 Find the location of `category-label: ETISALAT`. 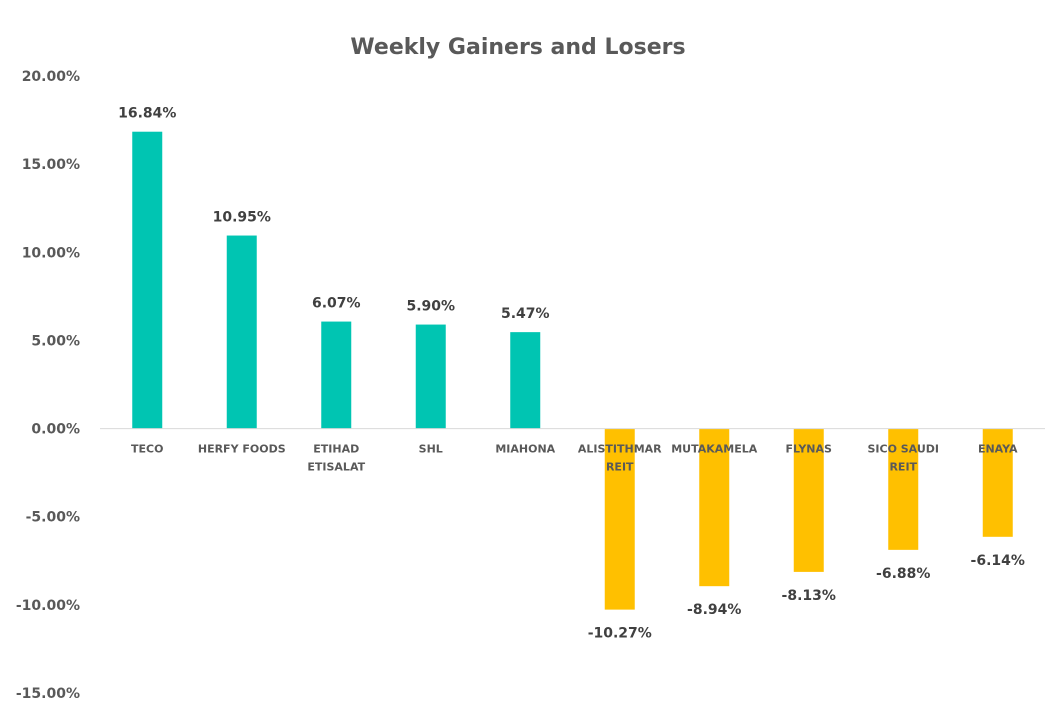

category-label: ETISALAT is located at coordinates (336, 467).